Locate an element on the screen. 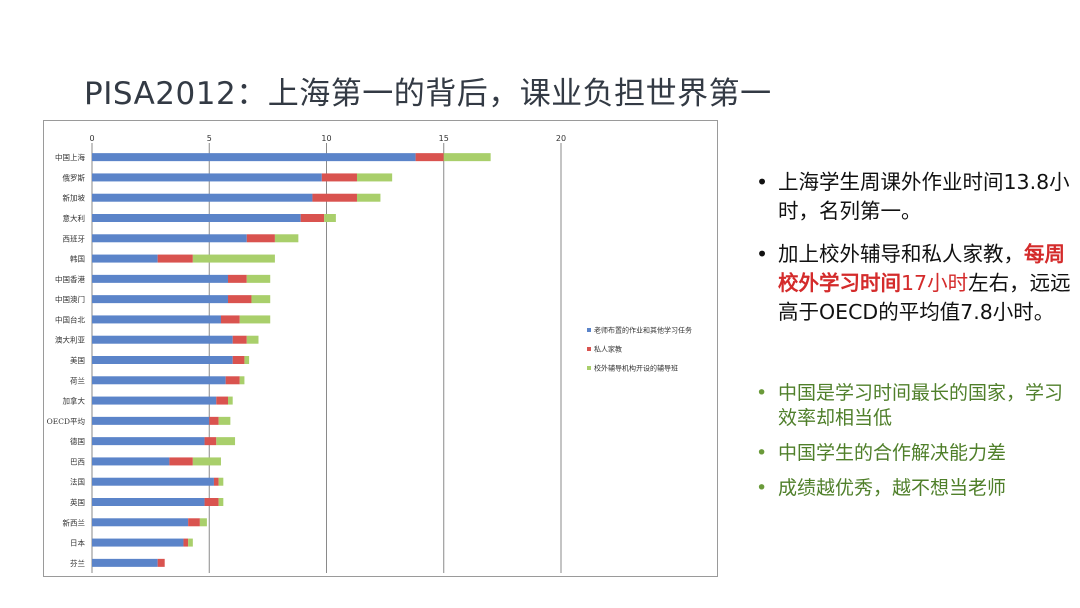 This screenshot has width=1080, height=608. category-label: 加拿大 is located at coordinates (74, 401).